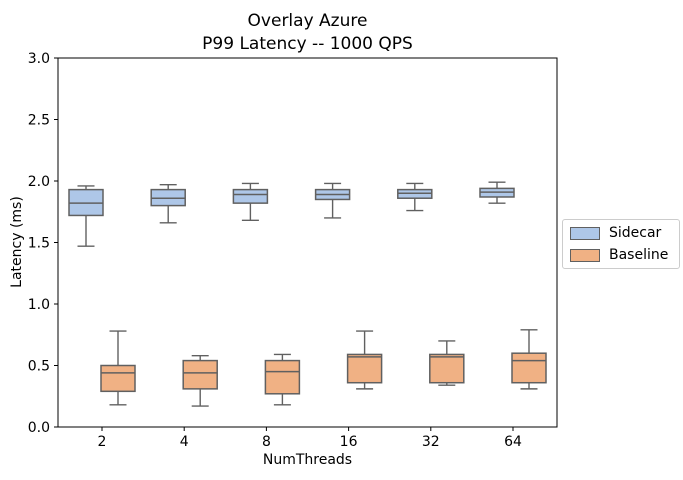  Describe the element at coordinates (39, 121) in the screenshot. I see `y-tick-label: 2.5` at that location.